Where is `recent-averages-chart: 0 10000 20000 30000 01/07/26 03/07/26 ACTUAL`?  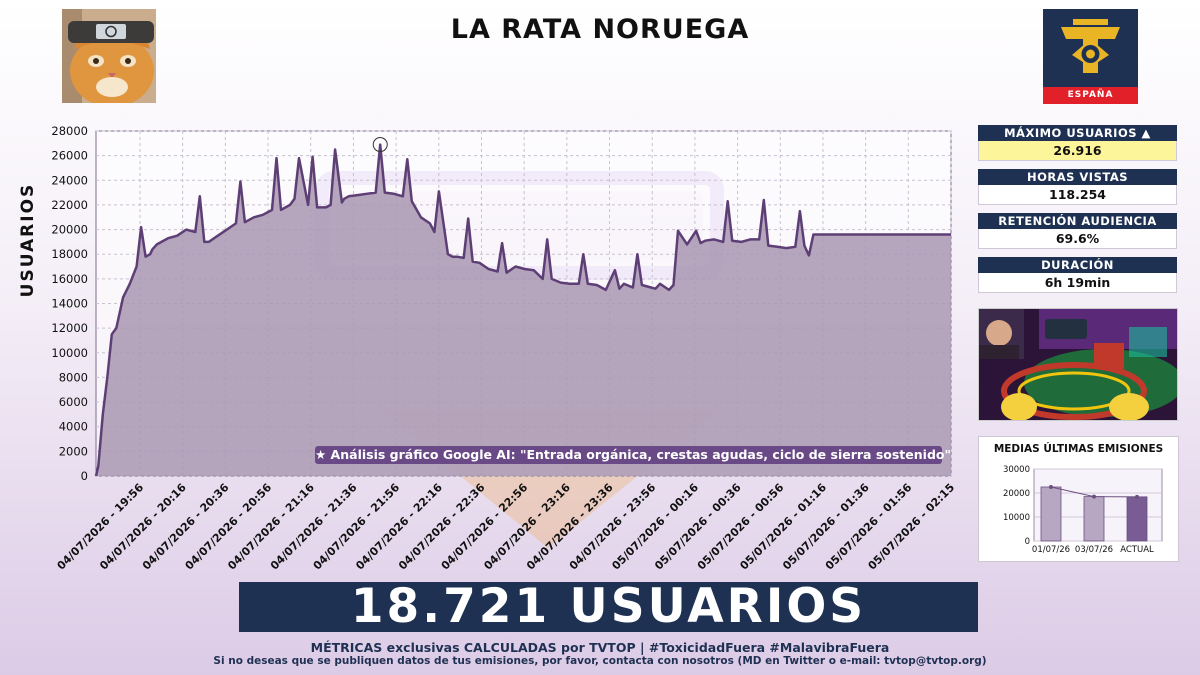
recent-averages-chart: 0 10000 20000 30000 01/07/26 03/07/26 ACTUAL is located at coordinates (1083, 510).